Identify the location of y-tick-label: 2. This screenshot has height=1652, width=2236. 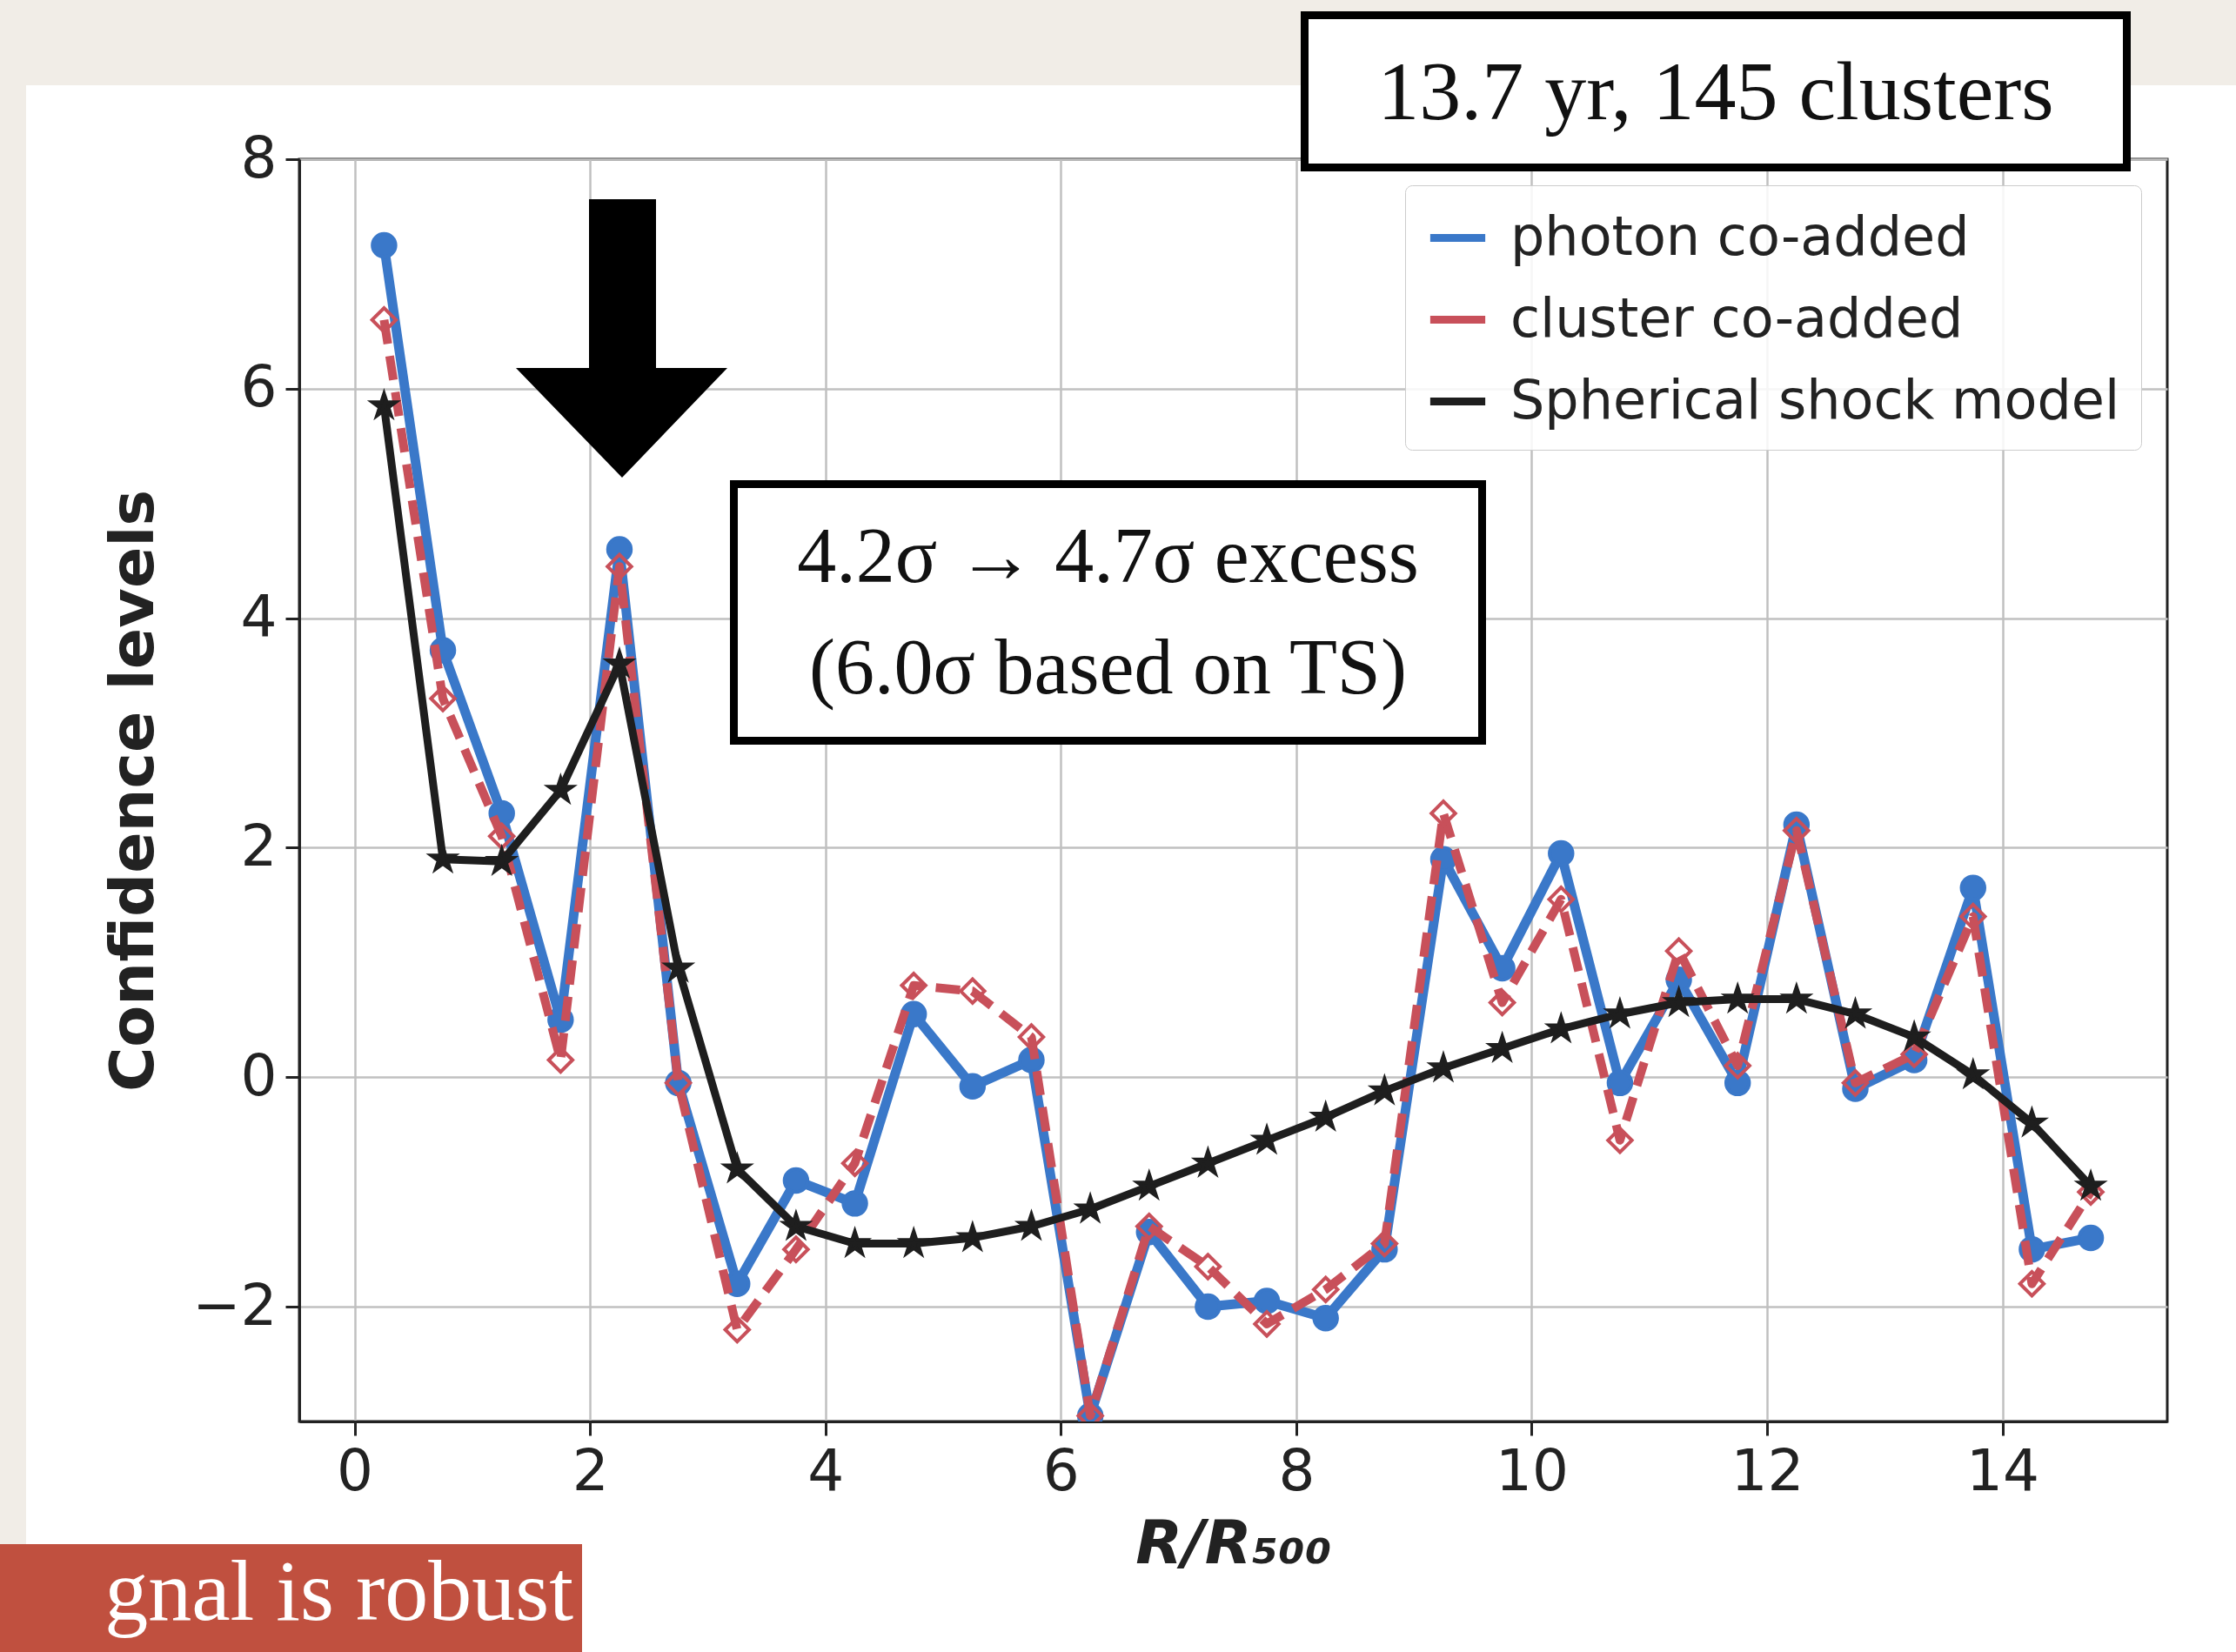
(259, 846).